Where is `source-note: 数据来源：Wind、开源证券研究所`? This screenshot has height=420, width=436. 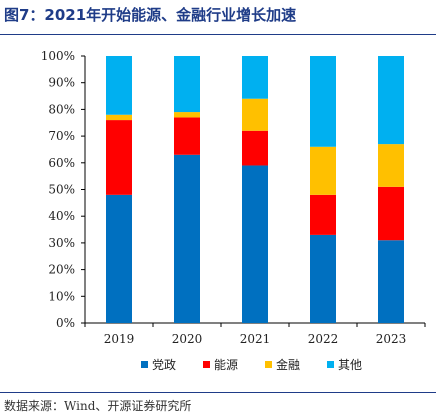 source-note: 数据来源：Wind、开源证券研究所 is located at coordinates (98, 406).